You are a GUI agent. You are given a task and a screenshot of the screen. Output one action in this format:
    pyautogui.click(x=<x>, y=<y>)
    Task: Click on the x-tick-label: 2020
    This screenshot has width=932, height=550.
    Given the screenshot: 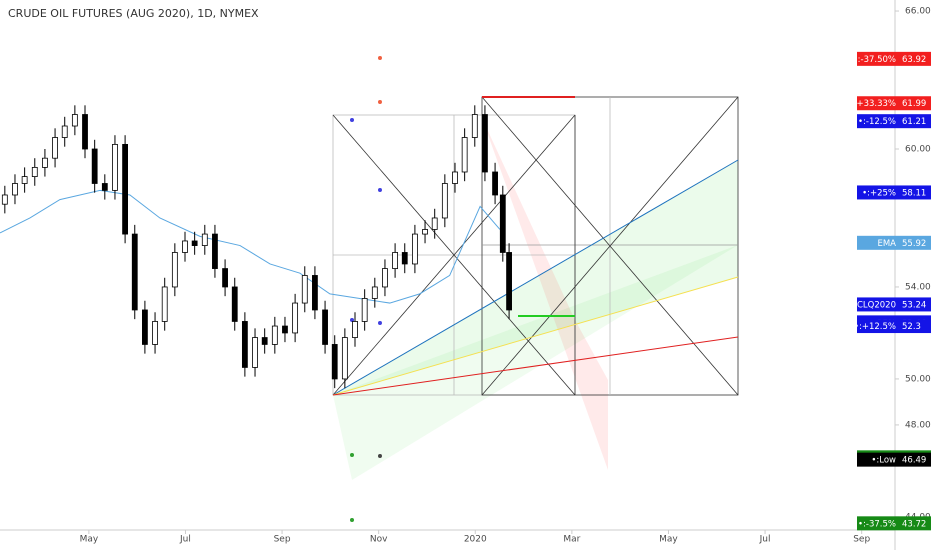 What is the action you would take?
    pyautogui.click(x=475, y=540)
    